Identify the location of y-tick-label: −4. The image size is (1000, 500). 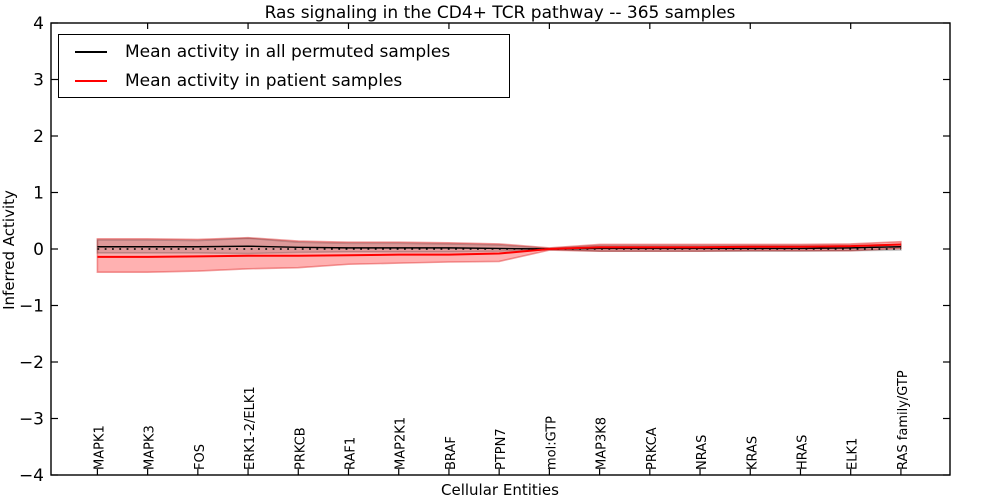
(31, 476).